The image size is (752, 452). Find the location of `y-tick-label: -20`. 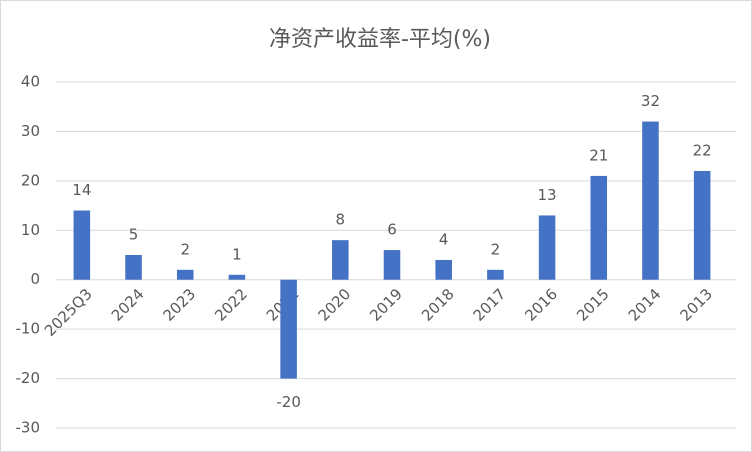

y-tick-label: -20 is located at coordinates (28, 378).